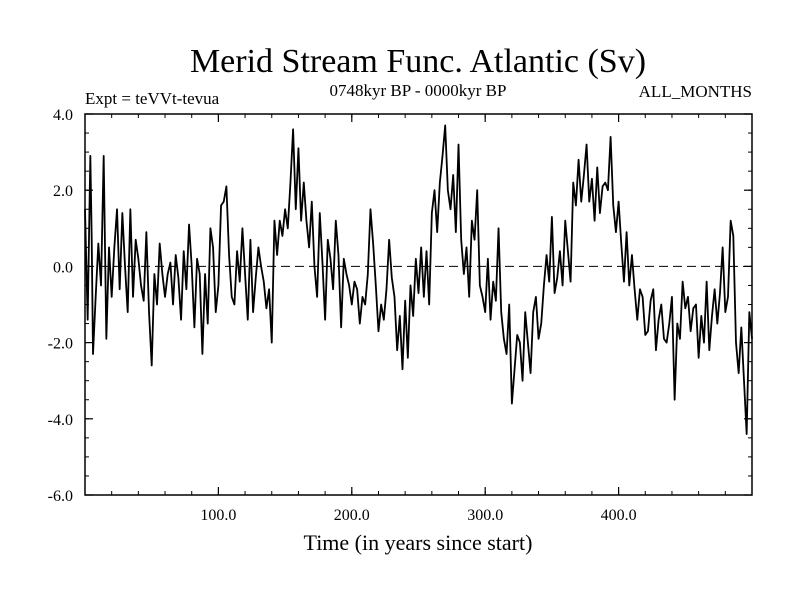 The height and width of the screenshot is (600, 800). What do you see at coordinates (418, 61) in the screenshot?
I see `chart-title: Merid Stream Func. Atlantic (Sv)` at bounding box center [418, 61].